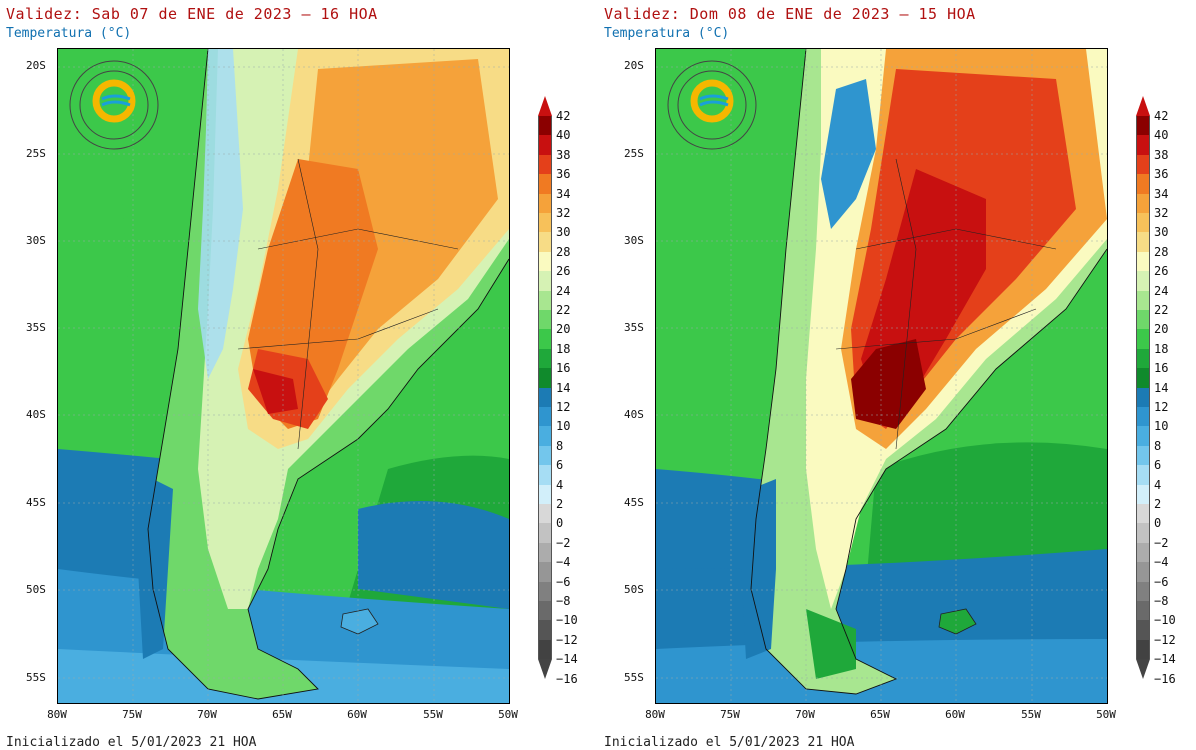 The width and height of the screenshot is (1196, 750). Describe the element at coordinates (1161, 174) in the screenshot. I see `colorbar-tick-label: 36` at that location.